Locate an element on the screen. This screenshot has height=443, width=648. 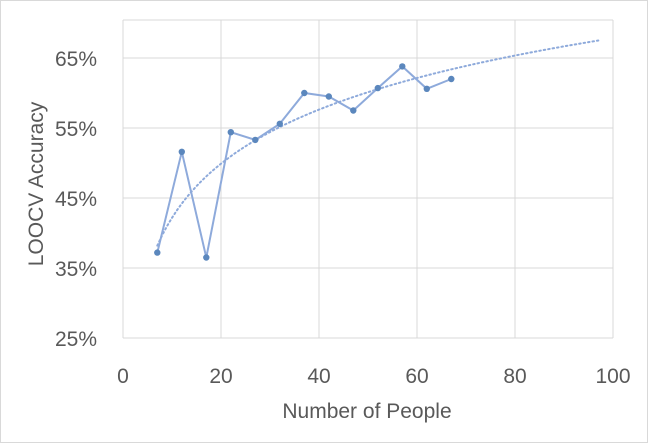
x-tick-labels: 0 20 40 60 80 100 is located at coordinates (373, 376).